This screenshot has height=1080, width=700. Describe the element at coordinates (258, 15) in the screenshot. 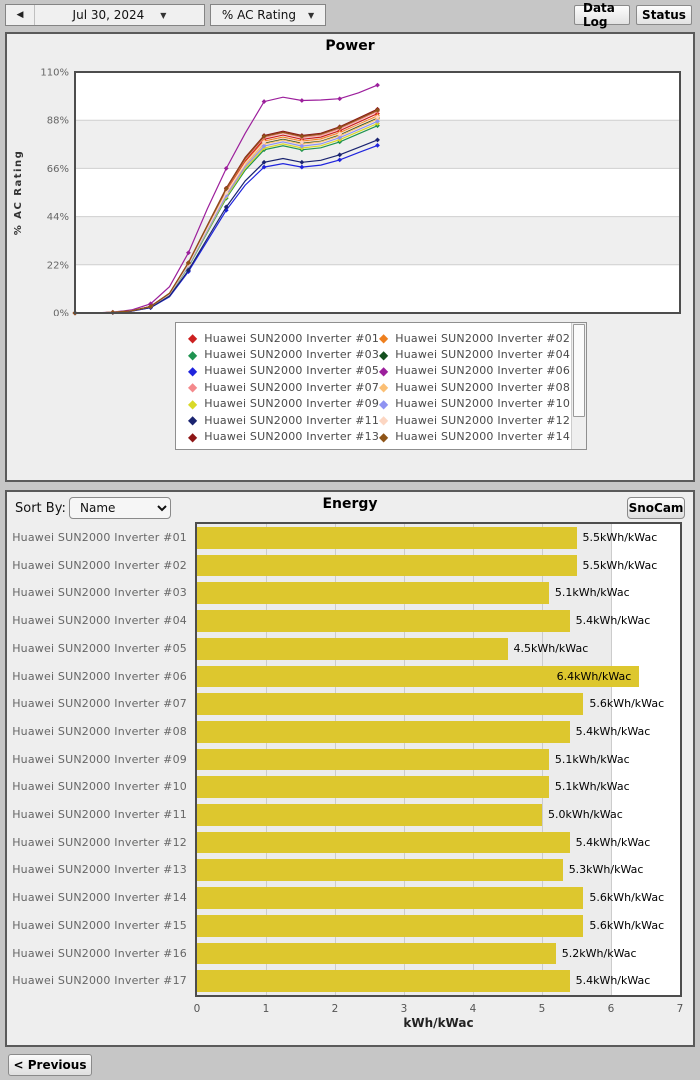

I see `metric-value: % AC Rating` at that location.